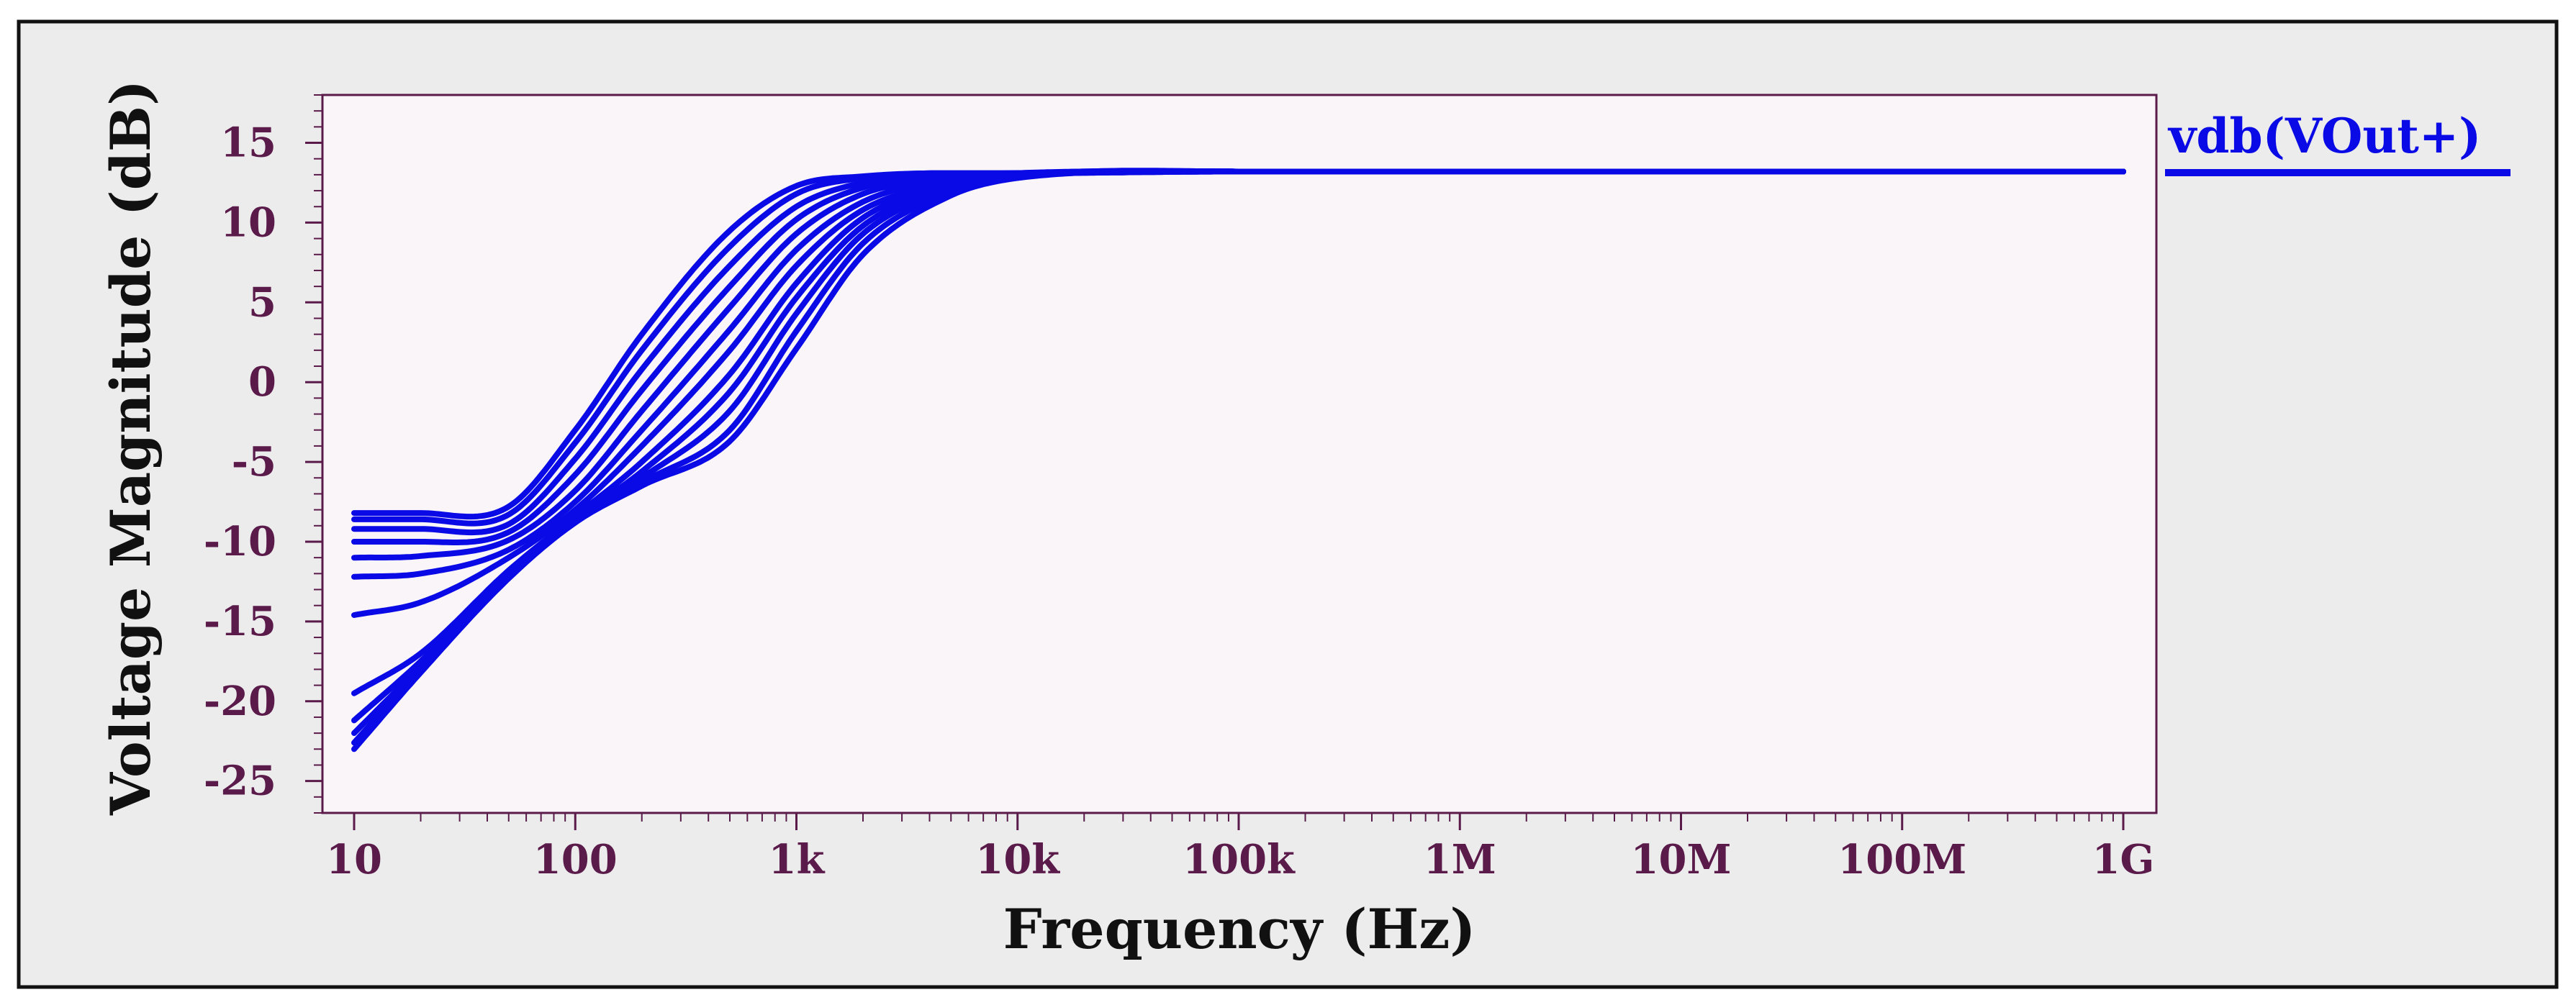 The width and height of the screenshot is (2576, 1005). Describe the element at coordinates (1267, 818) in the screenshot. I see `x-axis-minor-ticks` at that location.